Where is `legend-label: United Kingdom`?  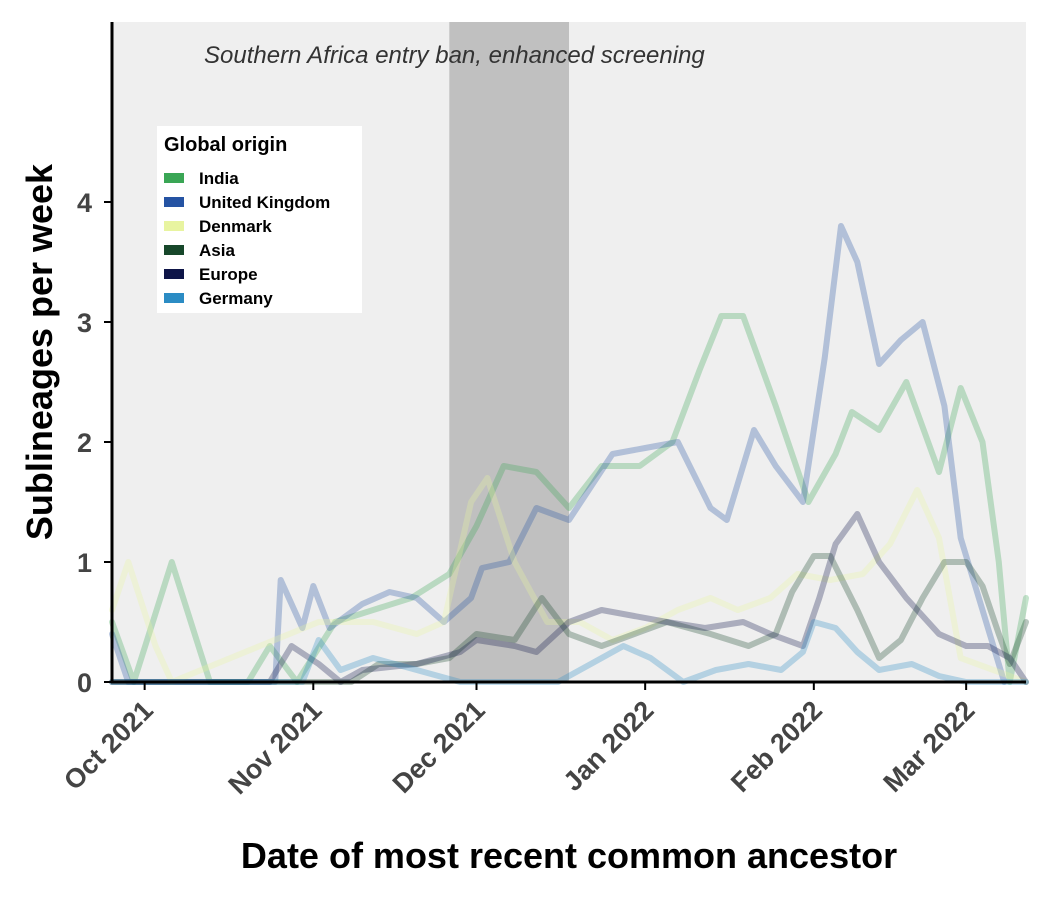 legend-label: United Kingdom is located at coordinates (264, 202).